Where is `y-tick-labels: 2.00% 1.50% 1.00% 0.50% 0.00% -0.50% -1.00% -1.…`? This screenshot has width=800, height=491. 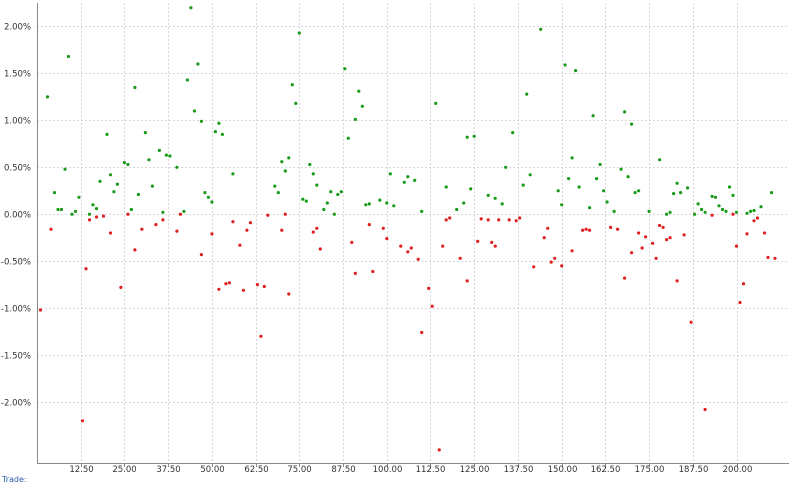 y-tick-labels: 2.00% 1.50% 1.00% 0.50% 0.00% -0.50% -1.00% -1.… is located at coordinates (16, 216).